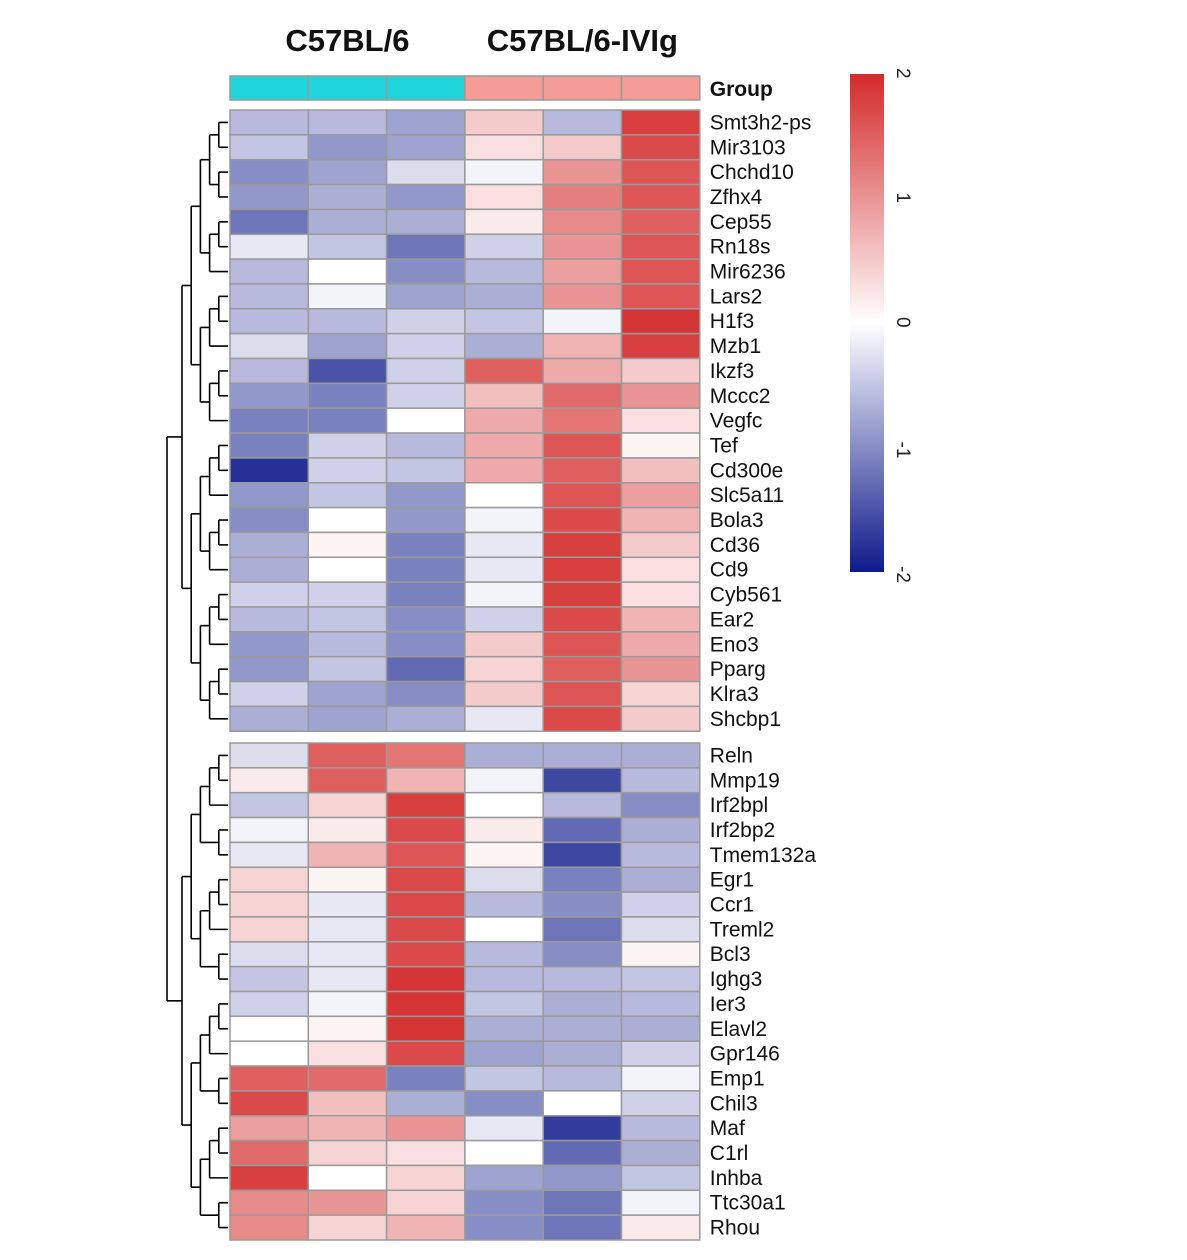 This screenshot has width=1187, height=1260. What do you see at coordinates (727, 1128) in the screenshot?
I see `row-label: Maf` at bounding box center [727, 1128].